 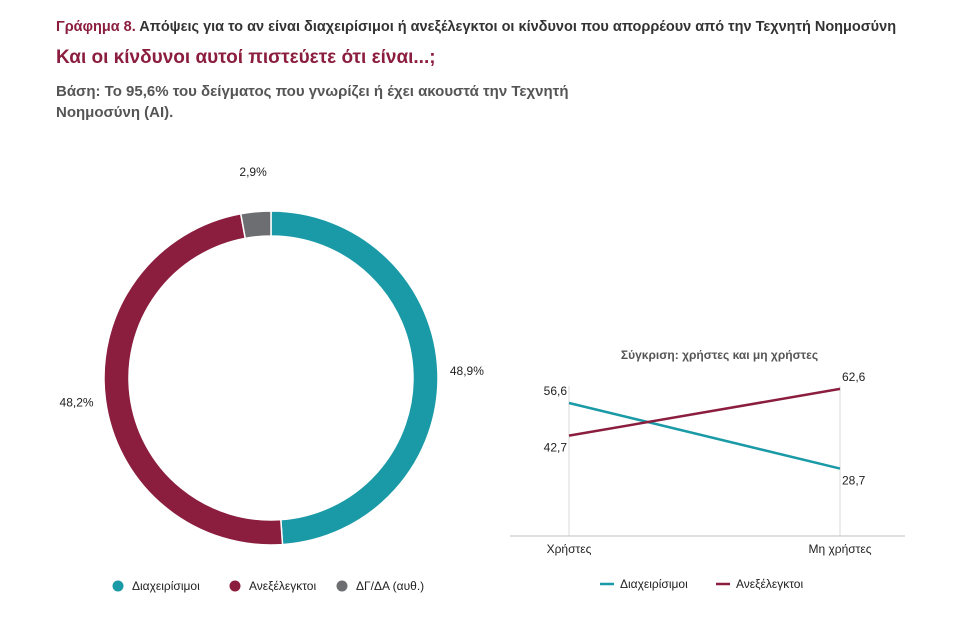 What do you see at coordinates (467, 371) in the screenshot?
I see `donut-value-label-1: 48,9%` at bounding box center [467, 371].